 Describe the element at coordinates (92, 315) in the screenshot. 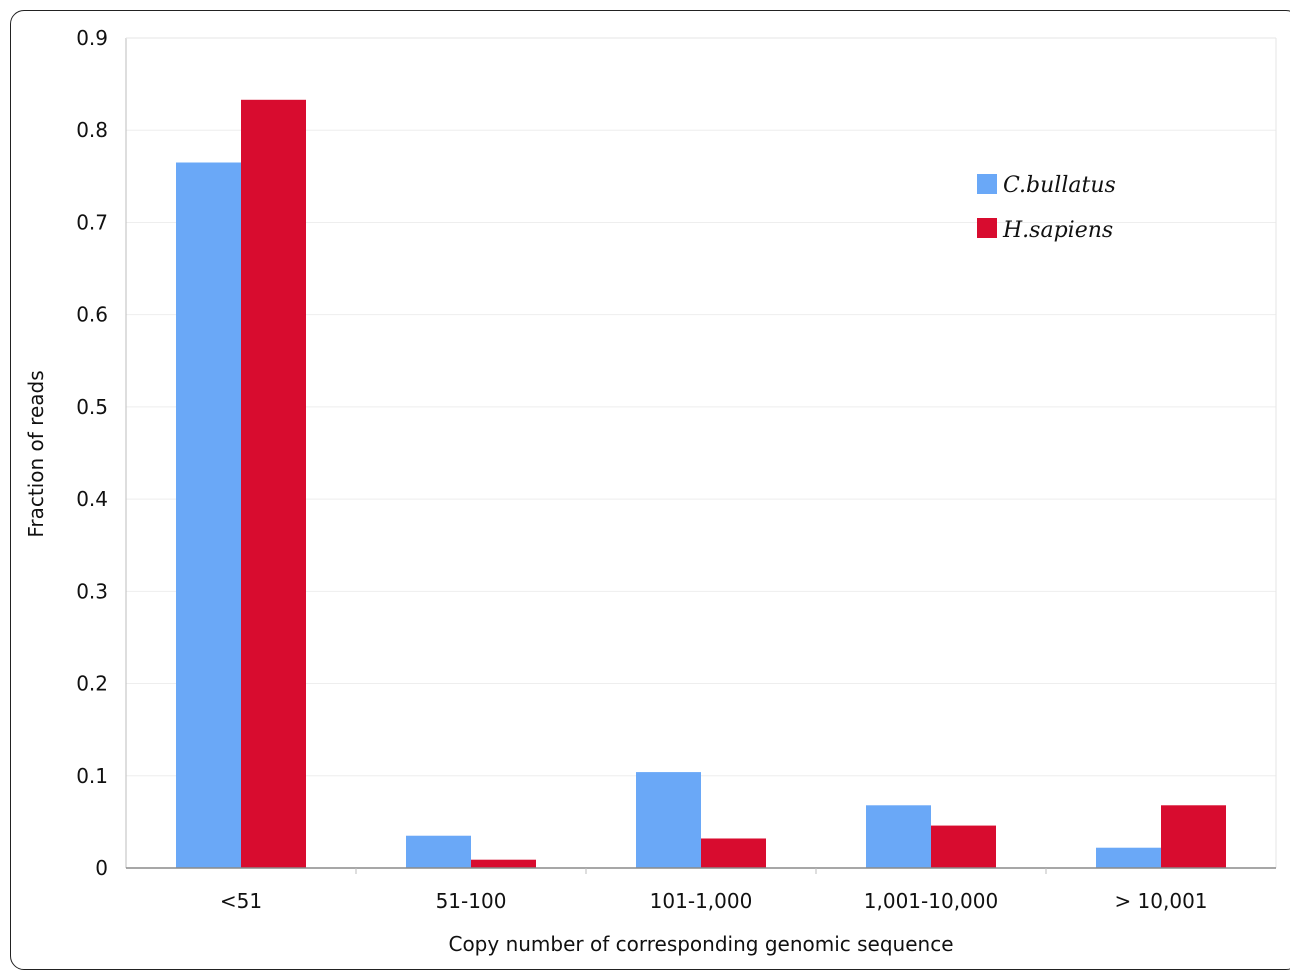

I see `y-tick-label: 0.6` at that location.